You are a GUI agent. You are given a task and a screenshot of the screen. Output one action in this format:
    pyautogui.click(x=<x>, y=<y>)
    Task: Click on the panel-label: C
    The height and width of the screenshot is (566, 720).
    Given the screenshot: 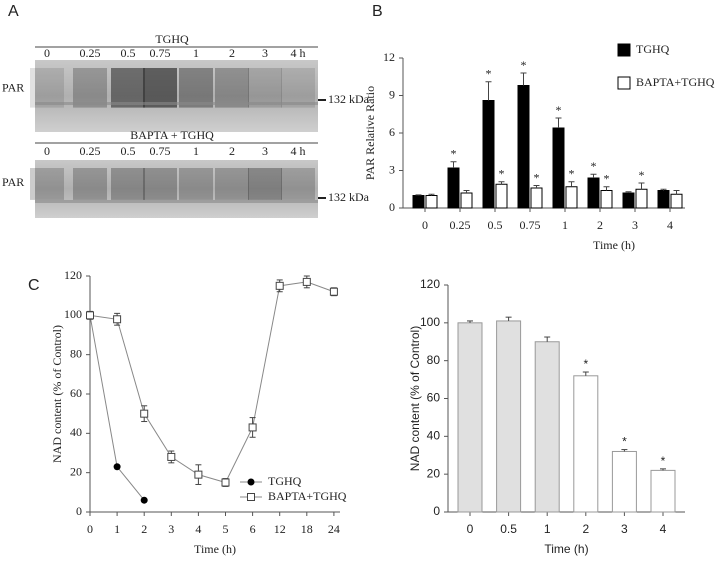 What is the action you would take?
    pyautogui.click(x=34, y=285)
    